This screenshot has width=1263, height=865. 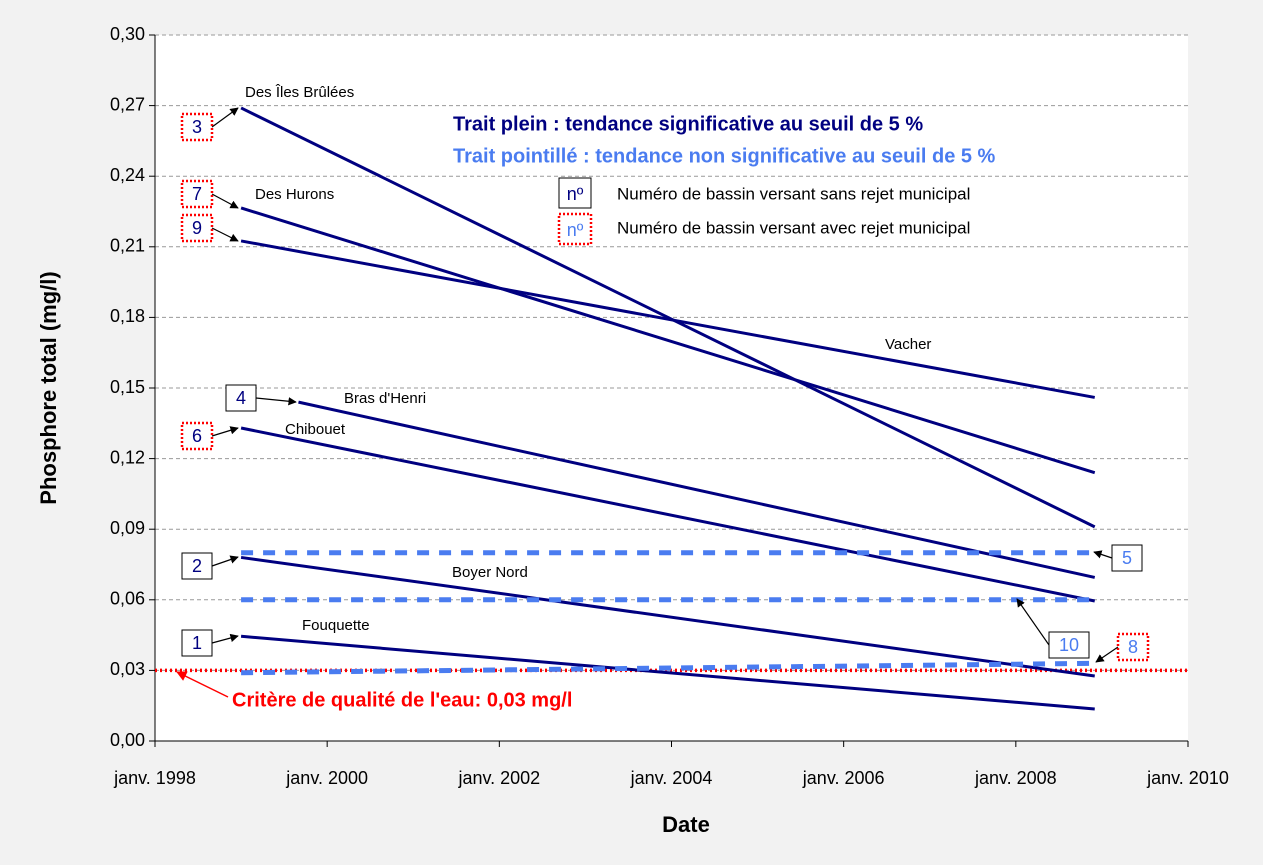 What do you see at coordinates (127, 457) in the screenshot?
I see `y-tick-label: 0,12` at bounding box center [127, 457].